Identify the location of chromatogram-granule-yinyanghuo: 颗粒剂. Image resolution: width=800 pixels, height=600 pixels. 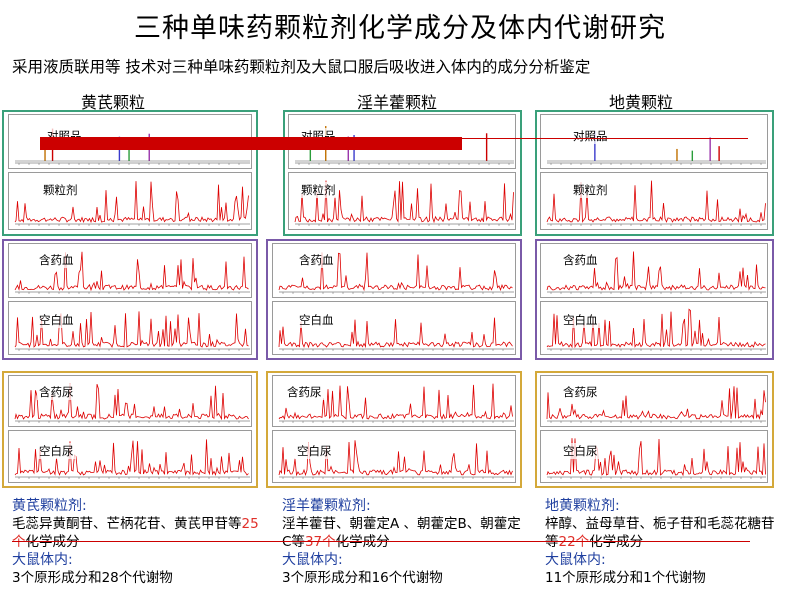
(402, 201).